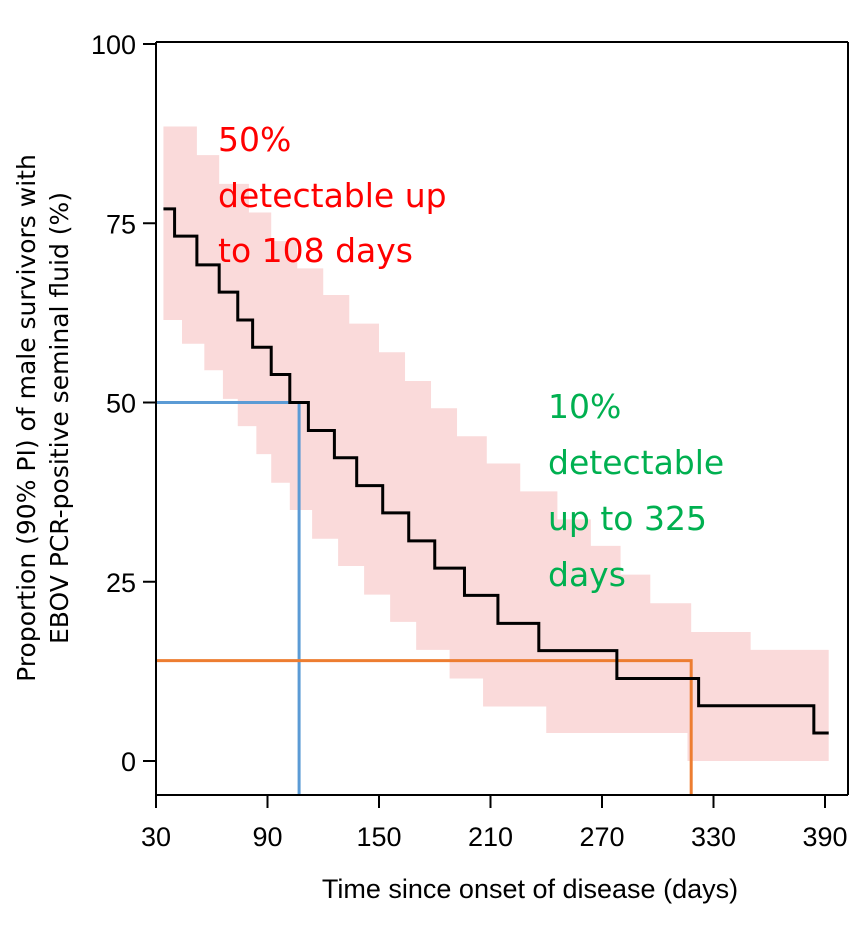 The image size is (859, 932). I want to click on y-axis-ticks: 0 25 50 75 100, so click(123, 403).